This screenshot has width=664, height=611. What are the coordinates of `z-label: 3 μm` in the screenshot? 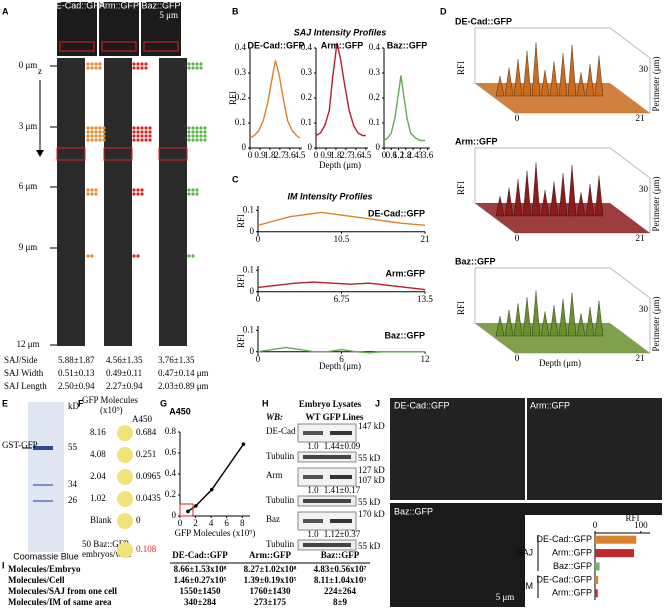 It's located at (28, 126).